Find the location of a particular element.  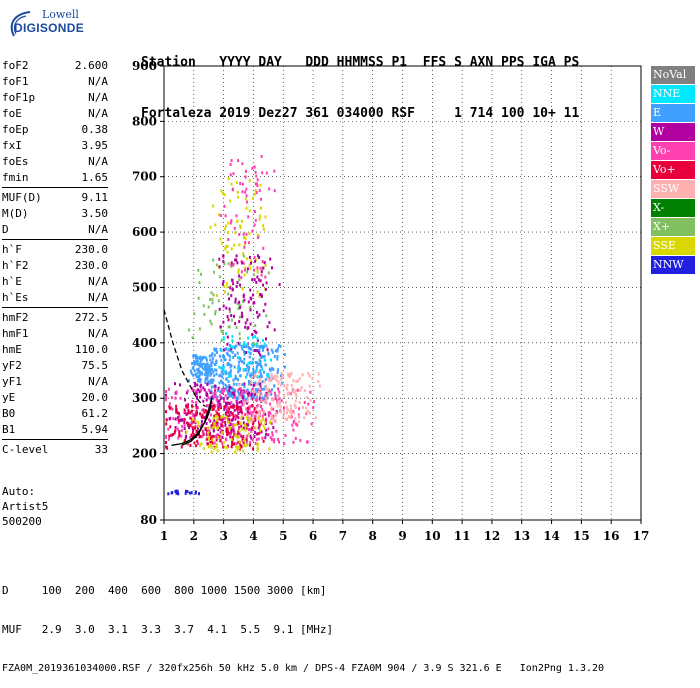

param-row: foEs N/A is located at coordinates (55, 162).